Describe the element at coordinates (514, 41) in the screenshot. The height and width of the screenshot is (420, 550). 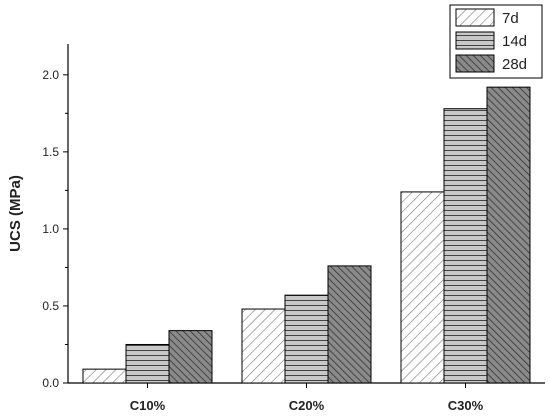
I see `legend-label-14d: 14d` at that location.